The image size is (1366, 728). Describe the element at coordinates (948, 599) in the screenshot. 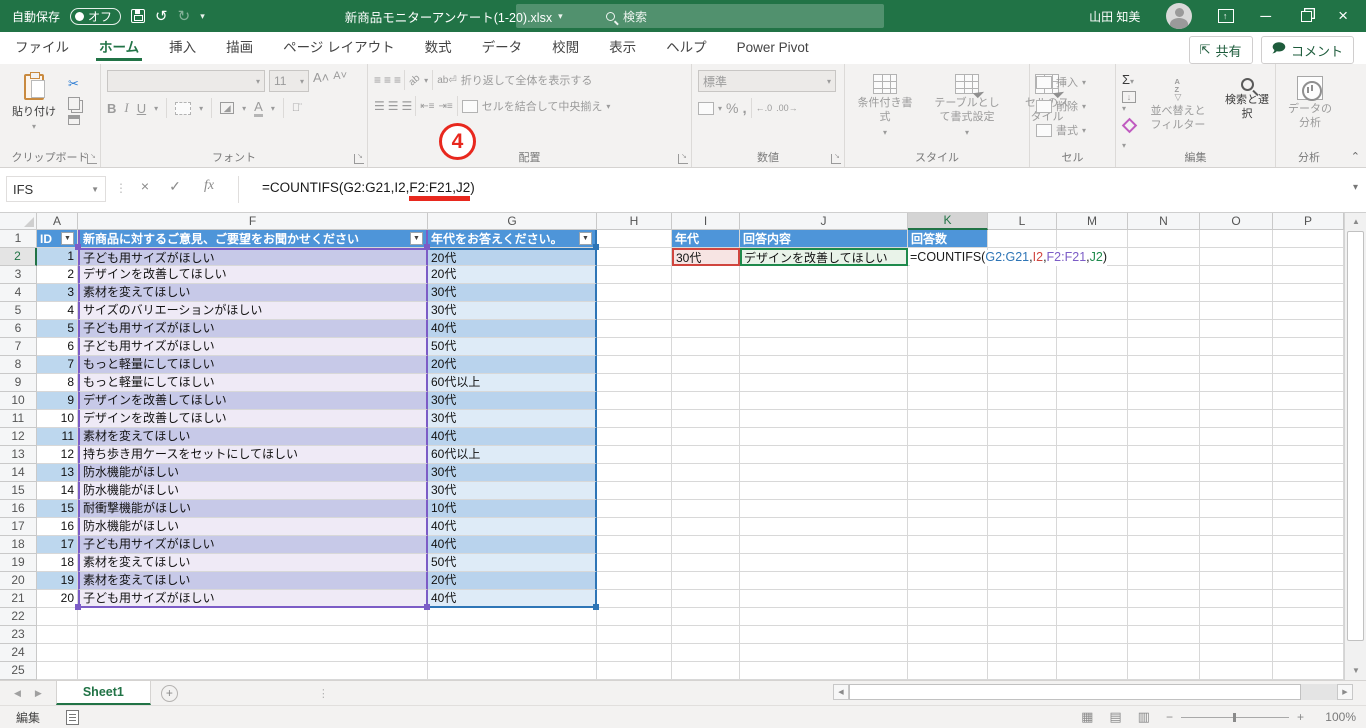

I see `cell-K21` at that location.